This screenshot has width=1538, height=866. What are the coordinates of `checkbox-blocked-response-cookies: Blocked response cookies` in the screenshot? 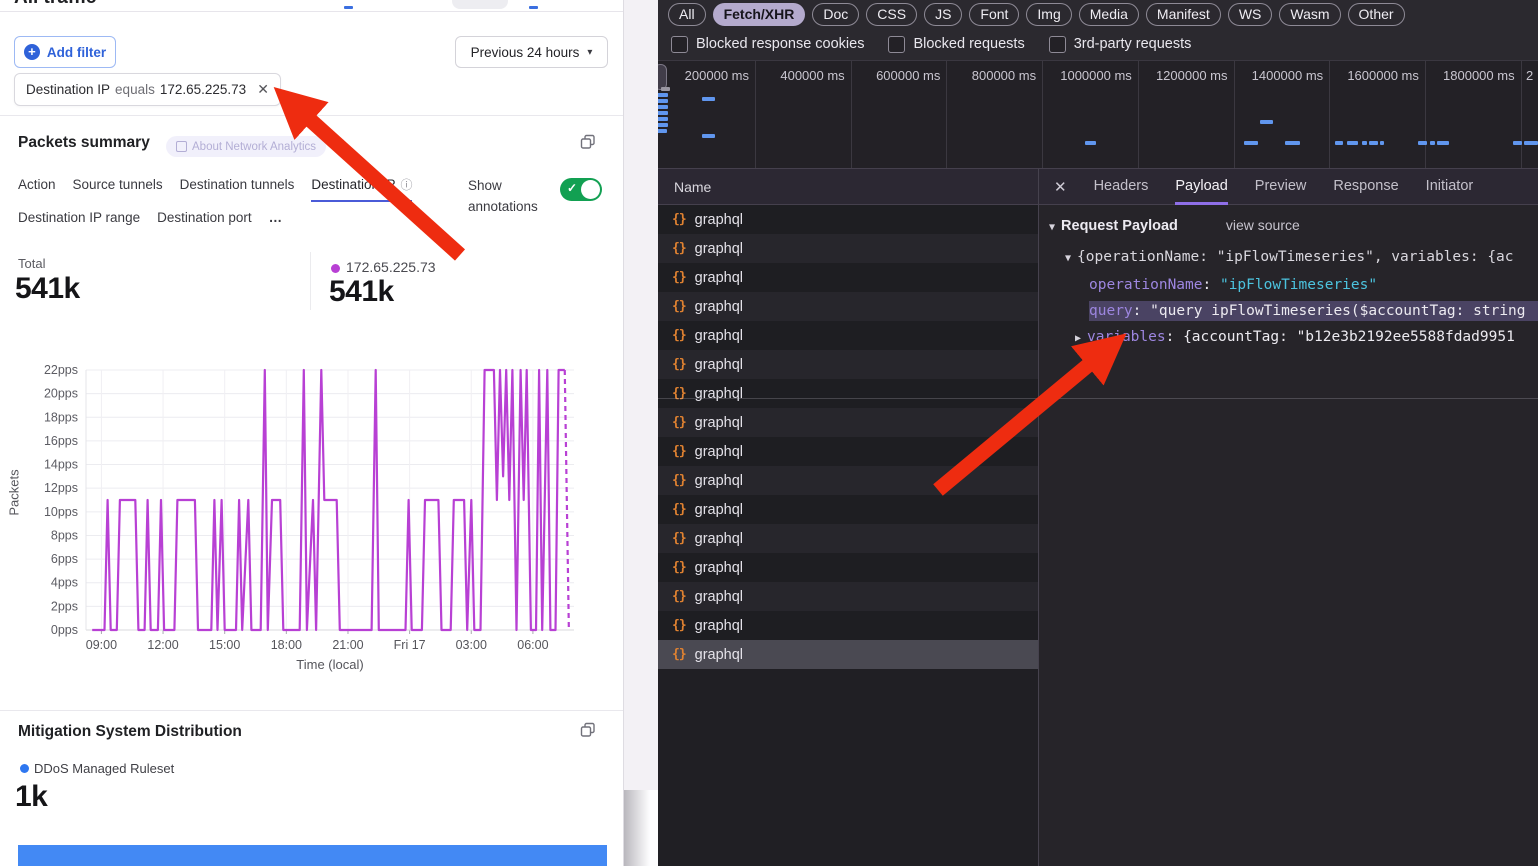 It's located at (767, 44).